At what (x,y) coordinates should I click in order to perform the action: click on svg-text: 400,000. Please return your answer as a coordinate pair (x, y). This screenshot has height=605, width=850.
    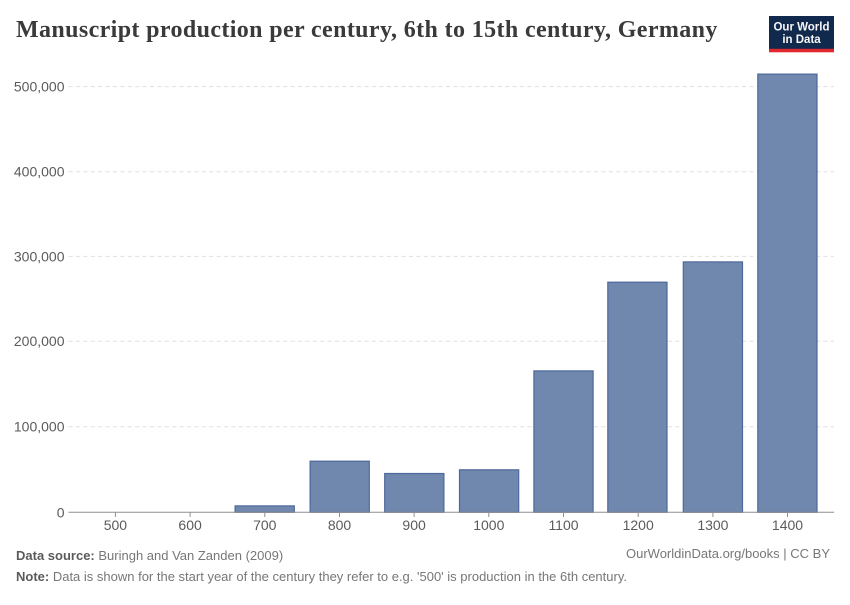
    Looking at the image, I should click on (39, 172).